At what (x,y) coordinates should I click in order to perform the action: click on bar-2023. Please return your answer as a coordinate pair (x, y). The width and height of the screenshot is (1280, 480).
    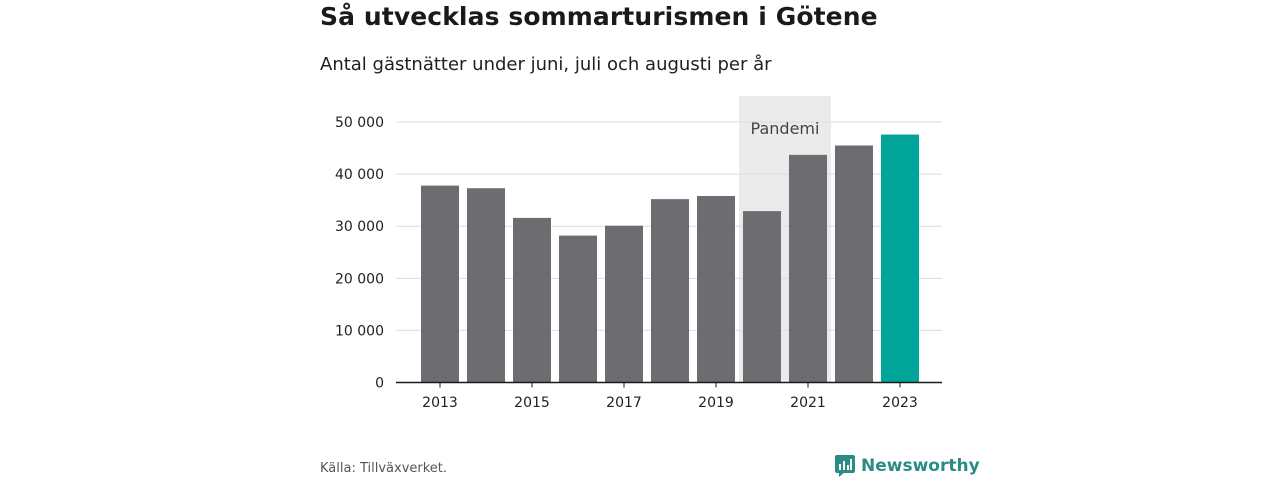
    Looking at the image, I should click on (900, 258).